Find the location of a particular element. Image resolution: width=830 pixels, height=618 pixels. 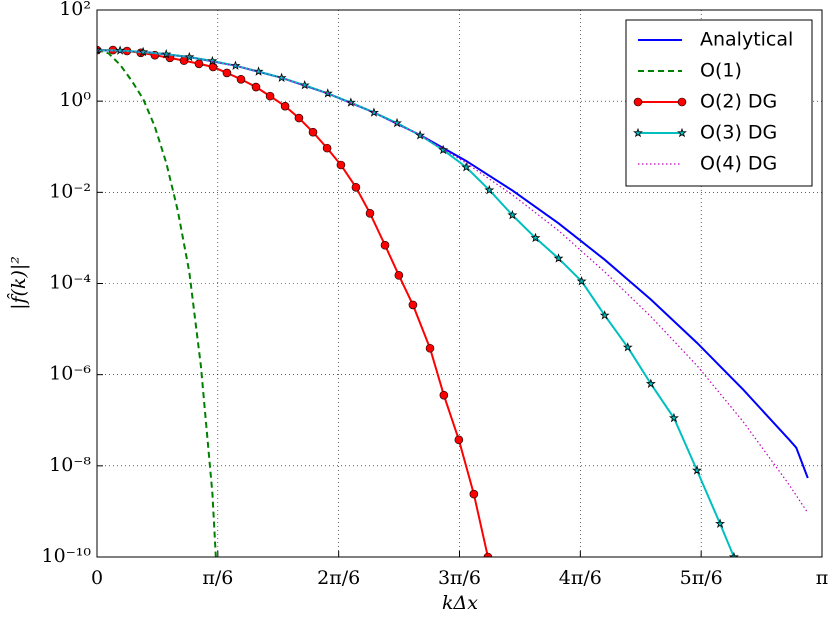

x-tick-label: 2π/6 is located at coordinates (338, 578).